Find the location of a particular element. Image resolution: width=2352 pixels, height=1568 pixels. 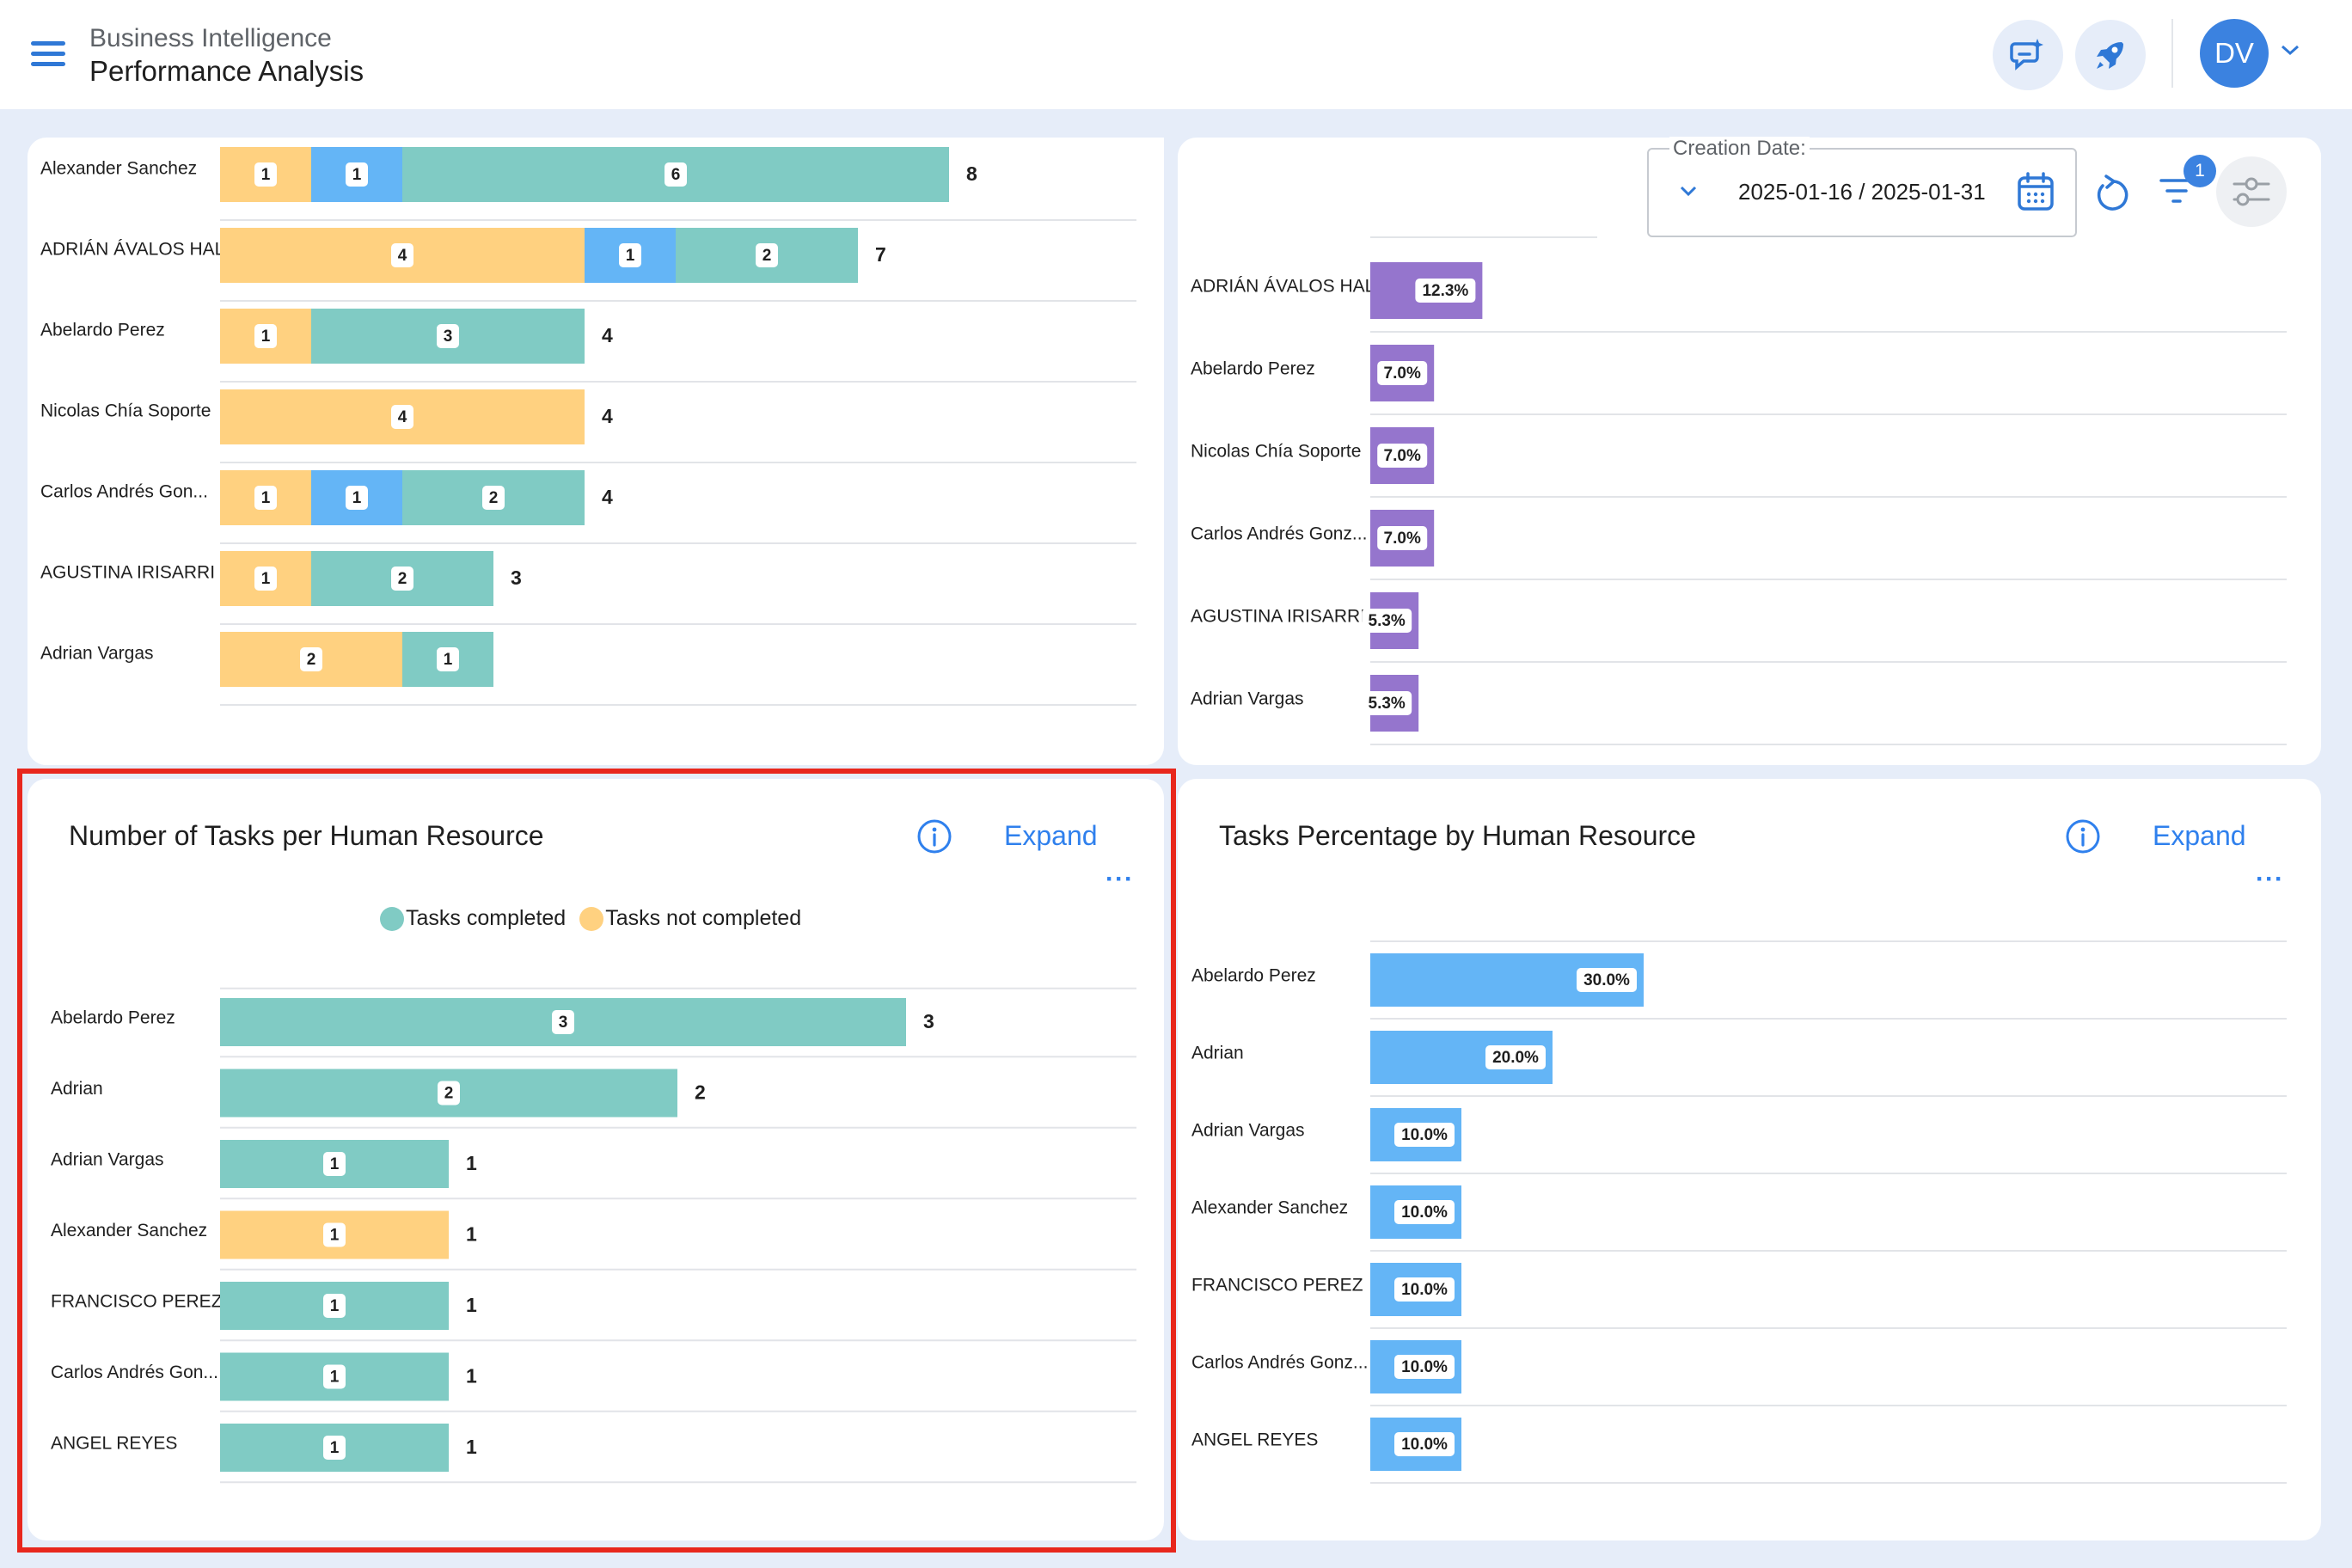

category-label: AGUSTINA IRISARRI is located at coordinates (1278, 617).